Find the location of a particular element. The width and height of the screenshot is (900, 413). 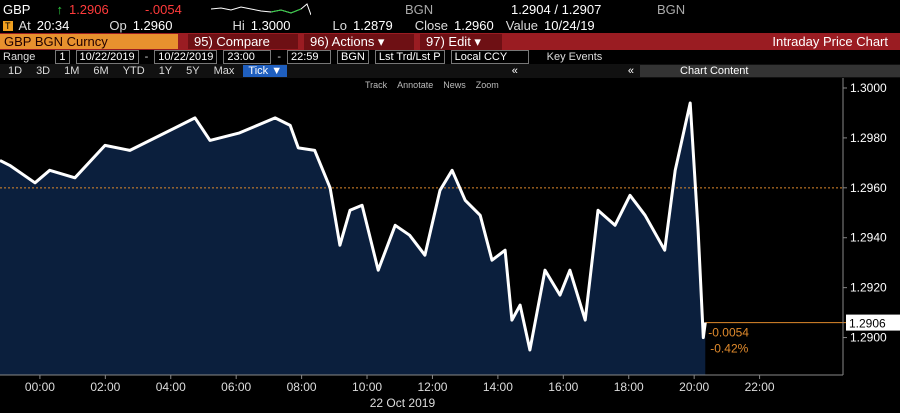

change-pct-label: -0.42% is located at coordinates (729, 349).